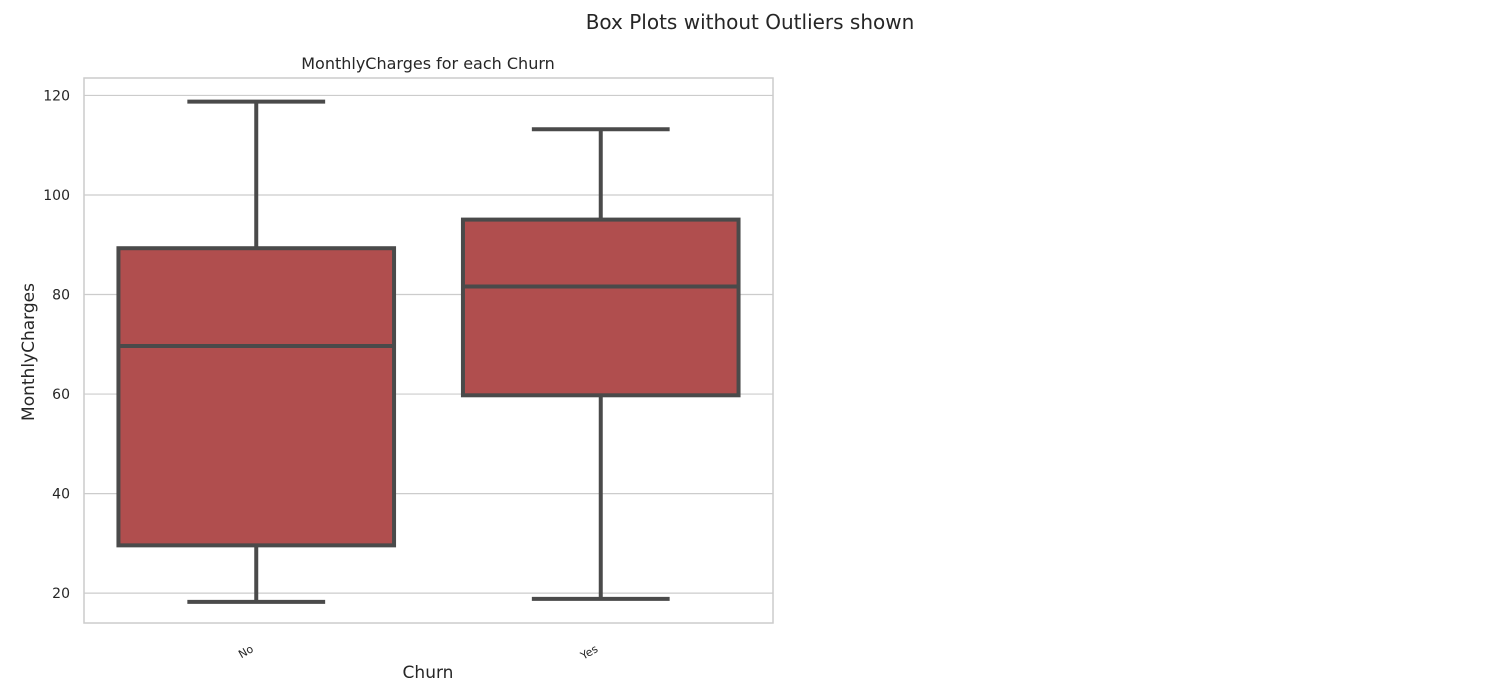  What do you see at coordinates (61, 296) in the screenshot?
I see `y-tick-label-80: 80` at bounding box center [61, 296].